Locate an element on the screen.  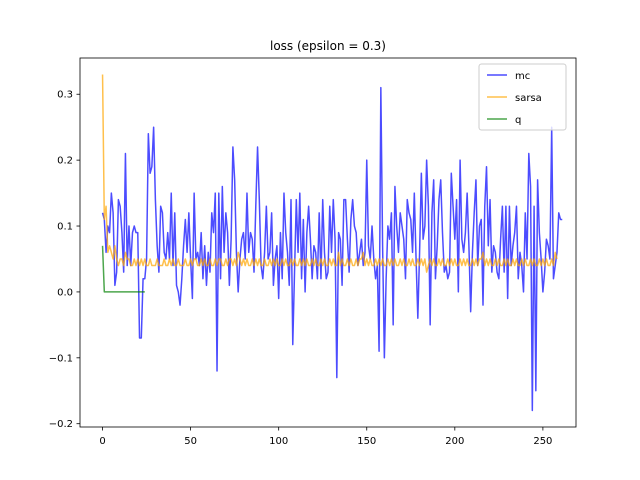
x-tick-label: 0 is located at coordinates (102, 441).